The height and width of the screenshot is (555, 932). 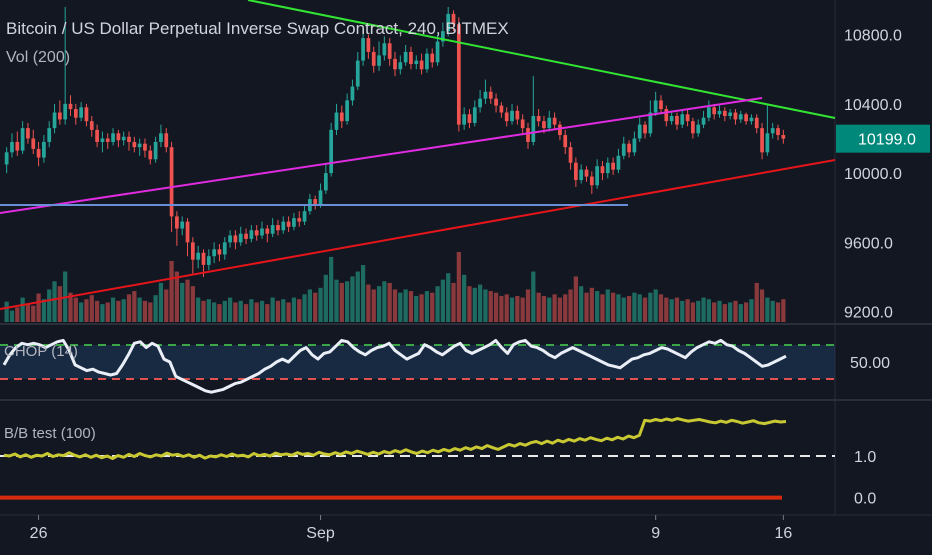 I want to click on time-tick-label: 26, so click(x=39, y=533).